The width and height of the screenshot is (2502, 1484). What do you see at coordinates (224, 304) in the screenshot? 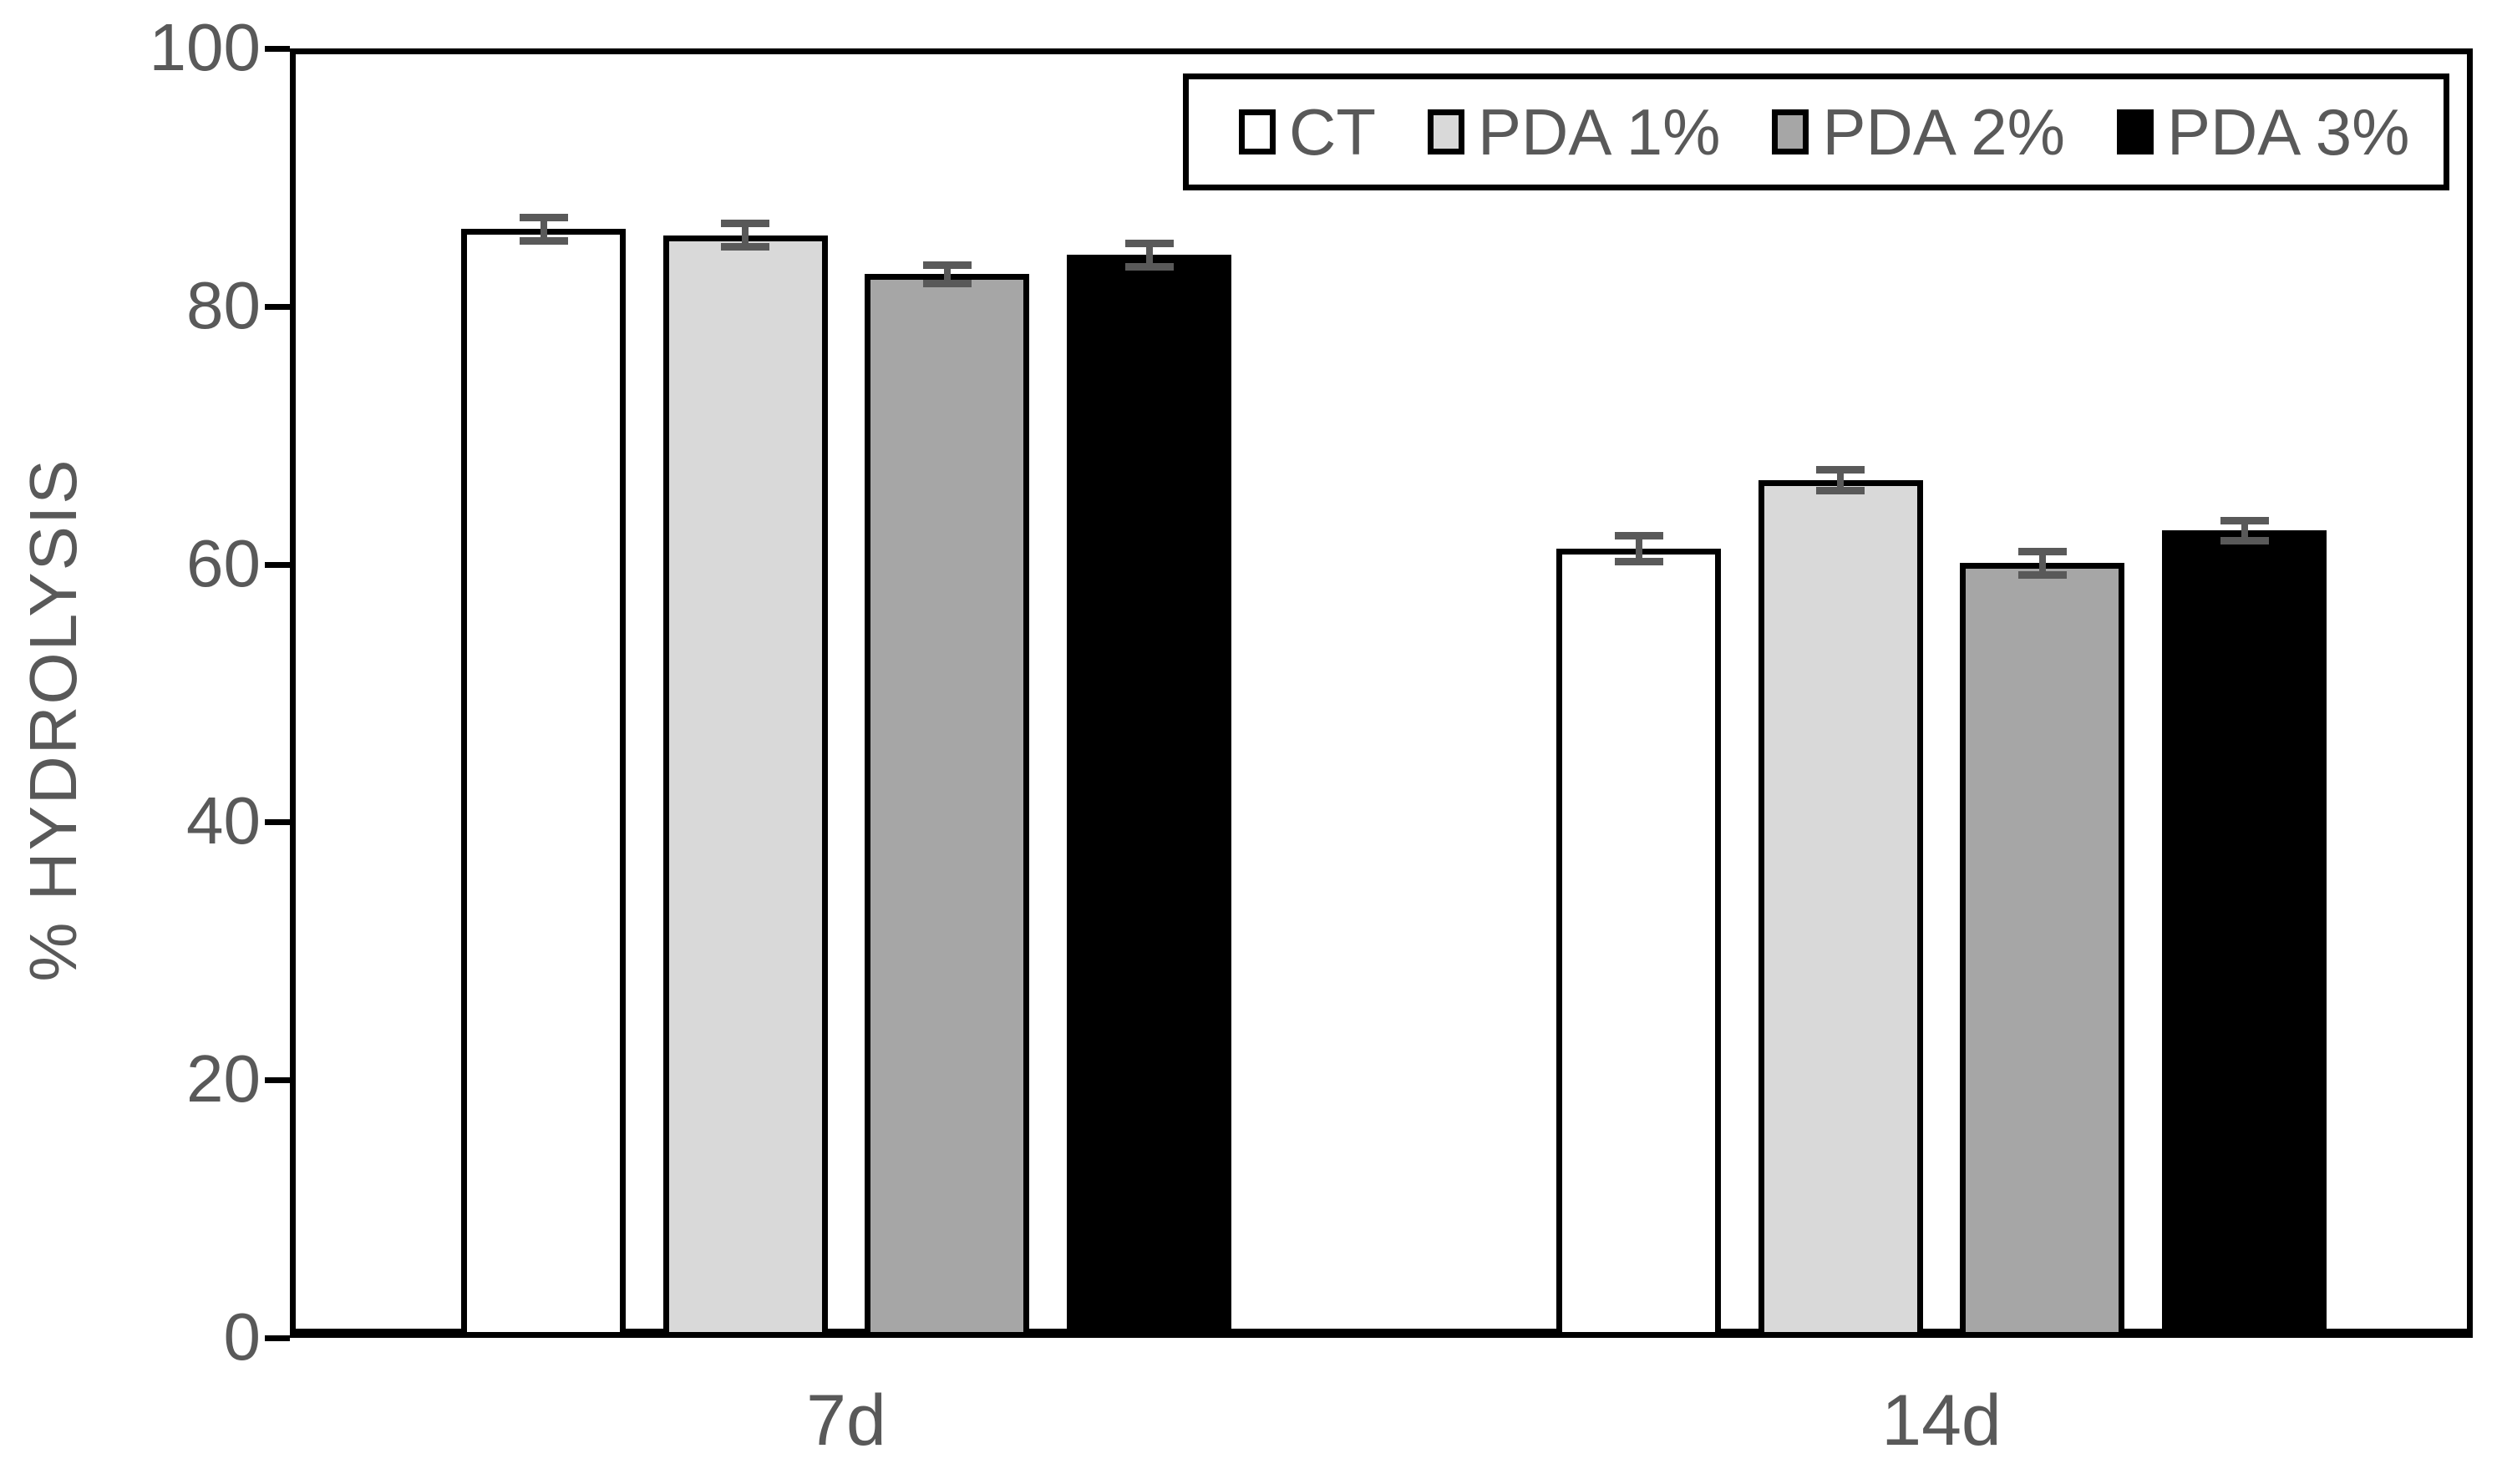
I see `y-tick-label-80: 80` at bounding box center [224, 304].